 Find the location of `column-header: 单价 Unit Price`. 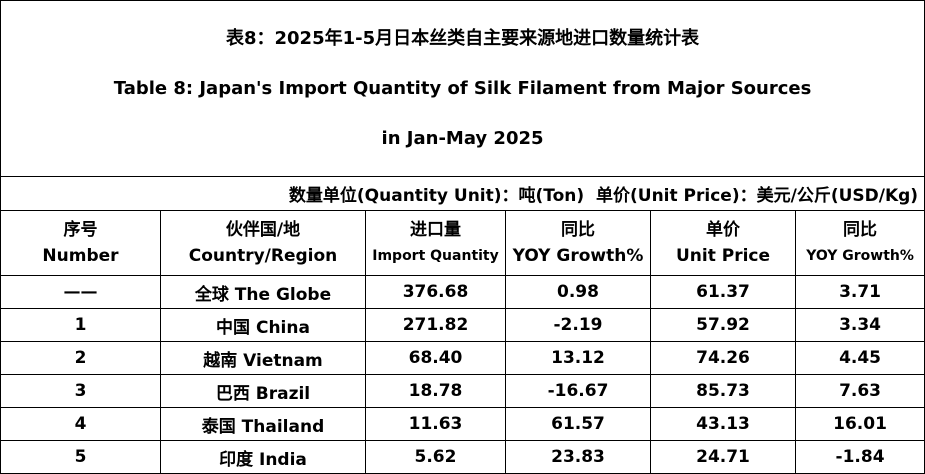

column-header: 单价 Unit Price is located at coordinates (723, 243).